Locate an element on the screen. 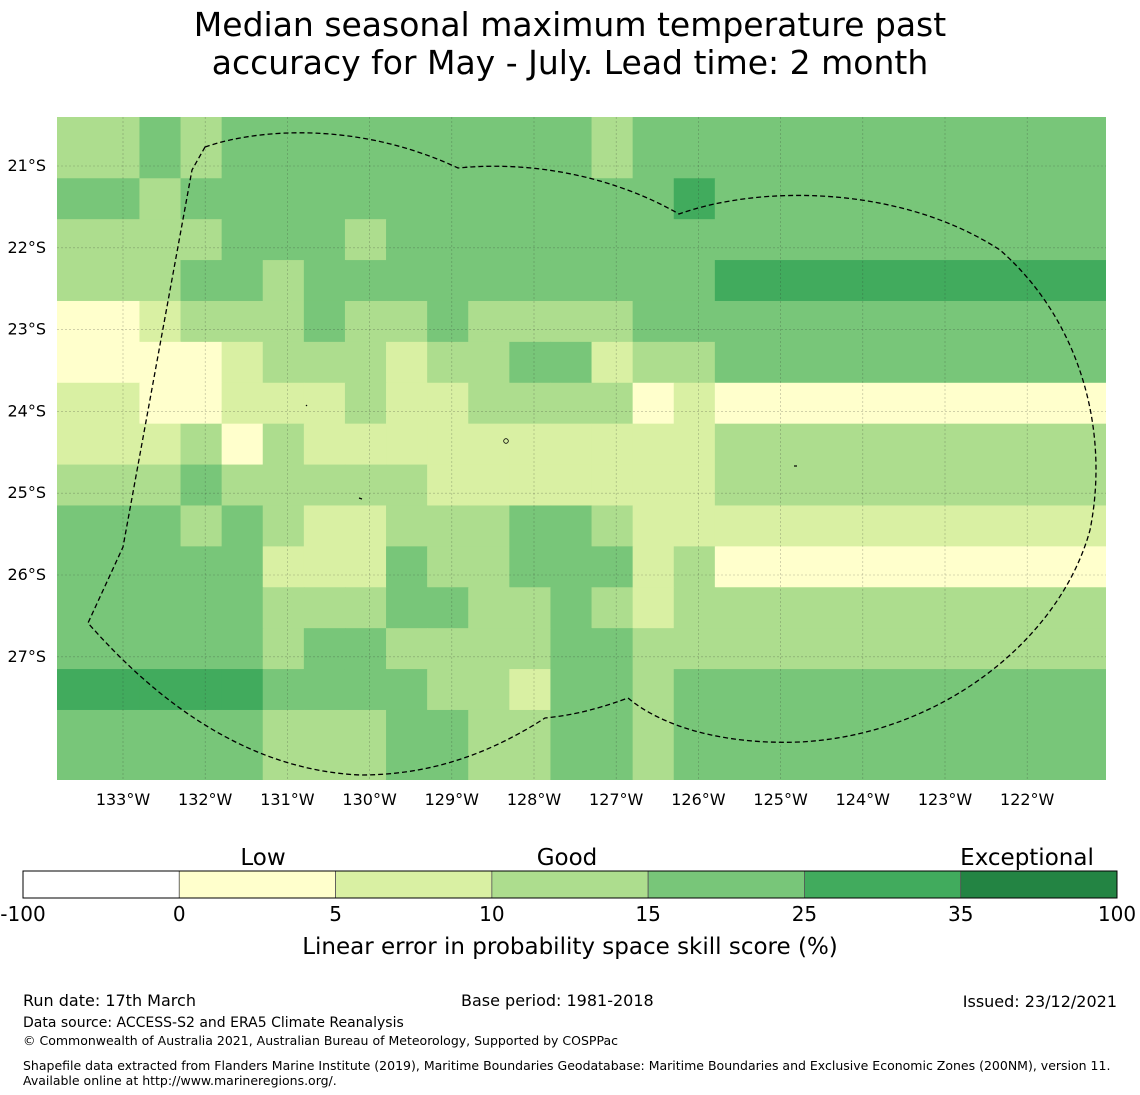 The image size is (1140, 1095). chart-title-line-1: Median seasonal maximum temperature past is located at coordinates (570, 24).